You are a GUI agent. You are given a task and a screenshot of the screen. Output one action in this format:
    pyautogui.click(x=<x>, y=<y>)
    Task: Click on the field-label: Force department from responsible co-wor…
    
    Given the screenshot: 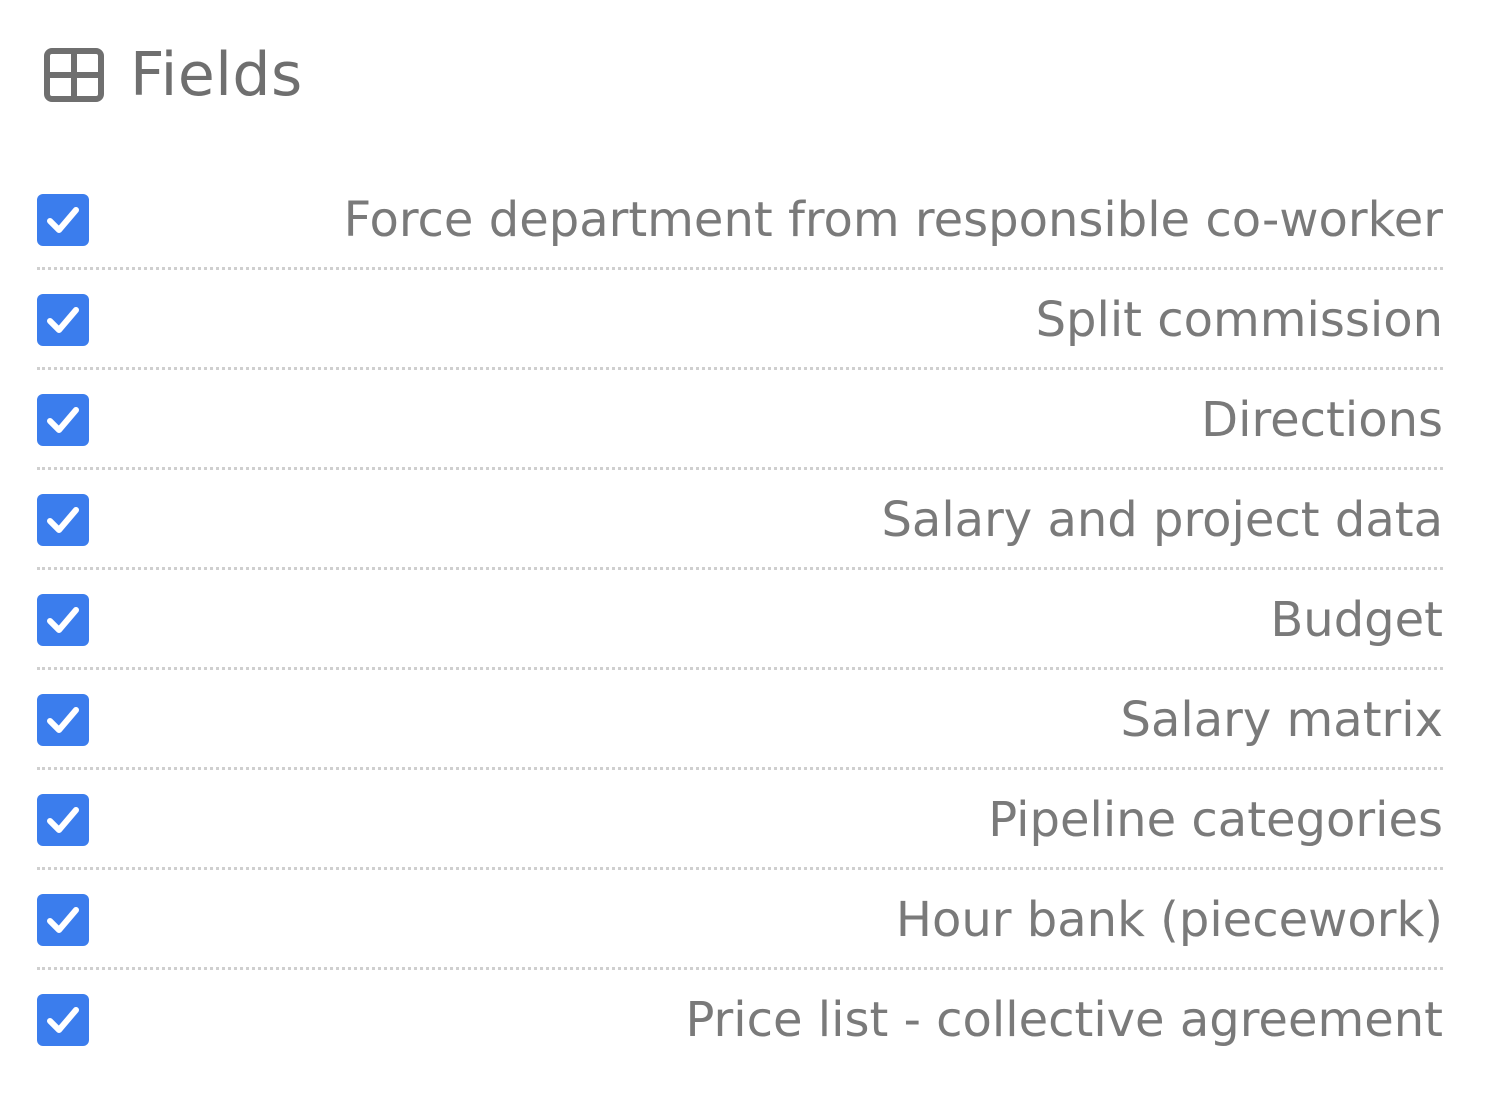 What is the action you would take?
    pyautogui.click(x=893, y=220)
    